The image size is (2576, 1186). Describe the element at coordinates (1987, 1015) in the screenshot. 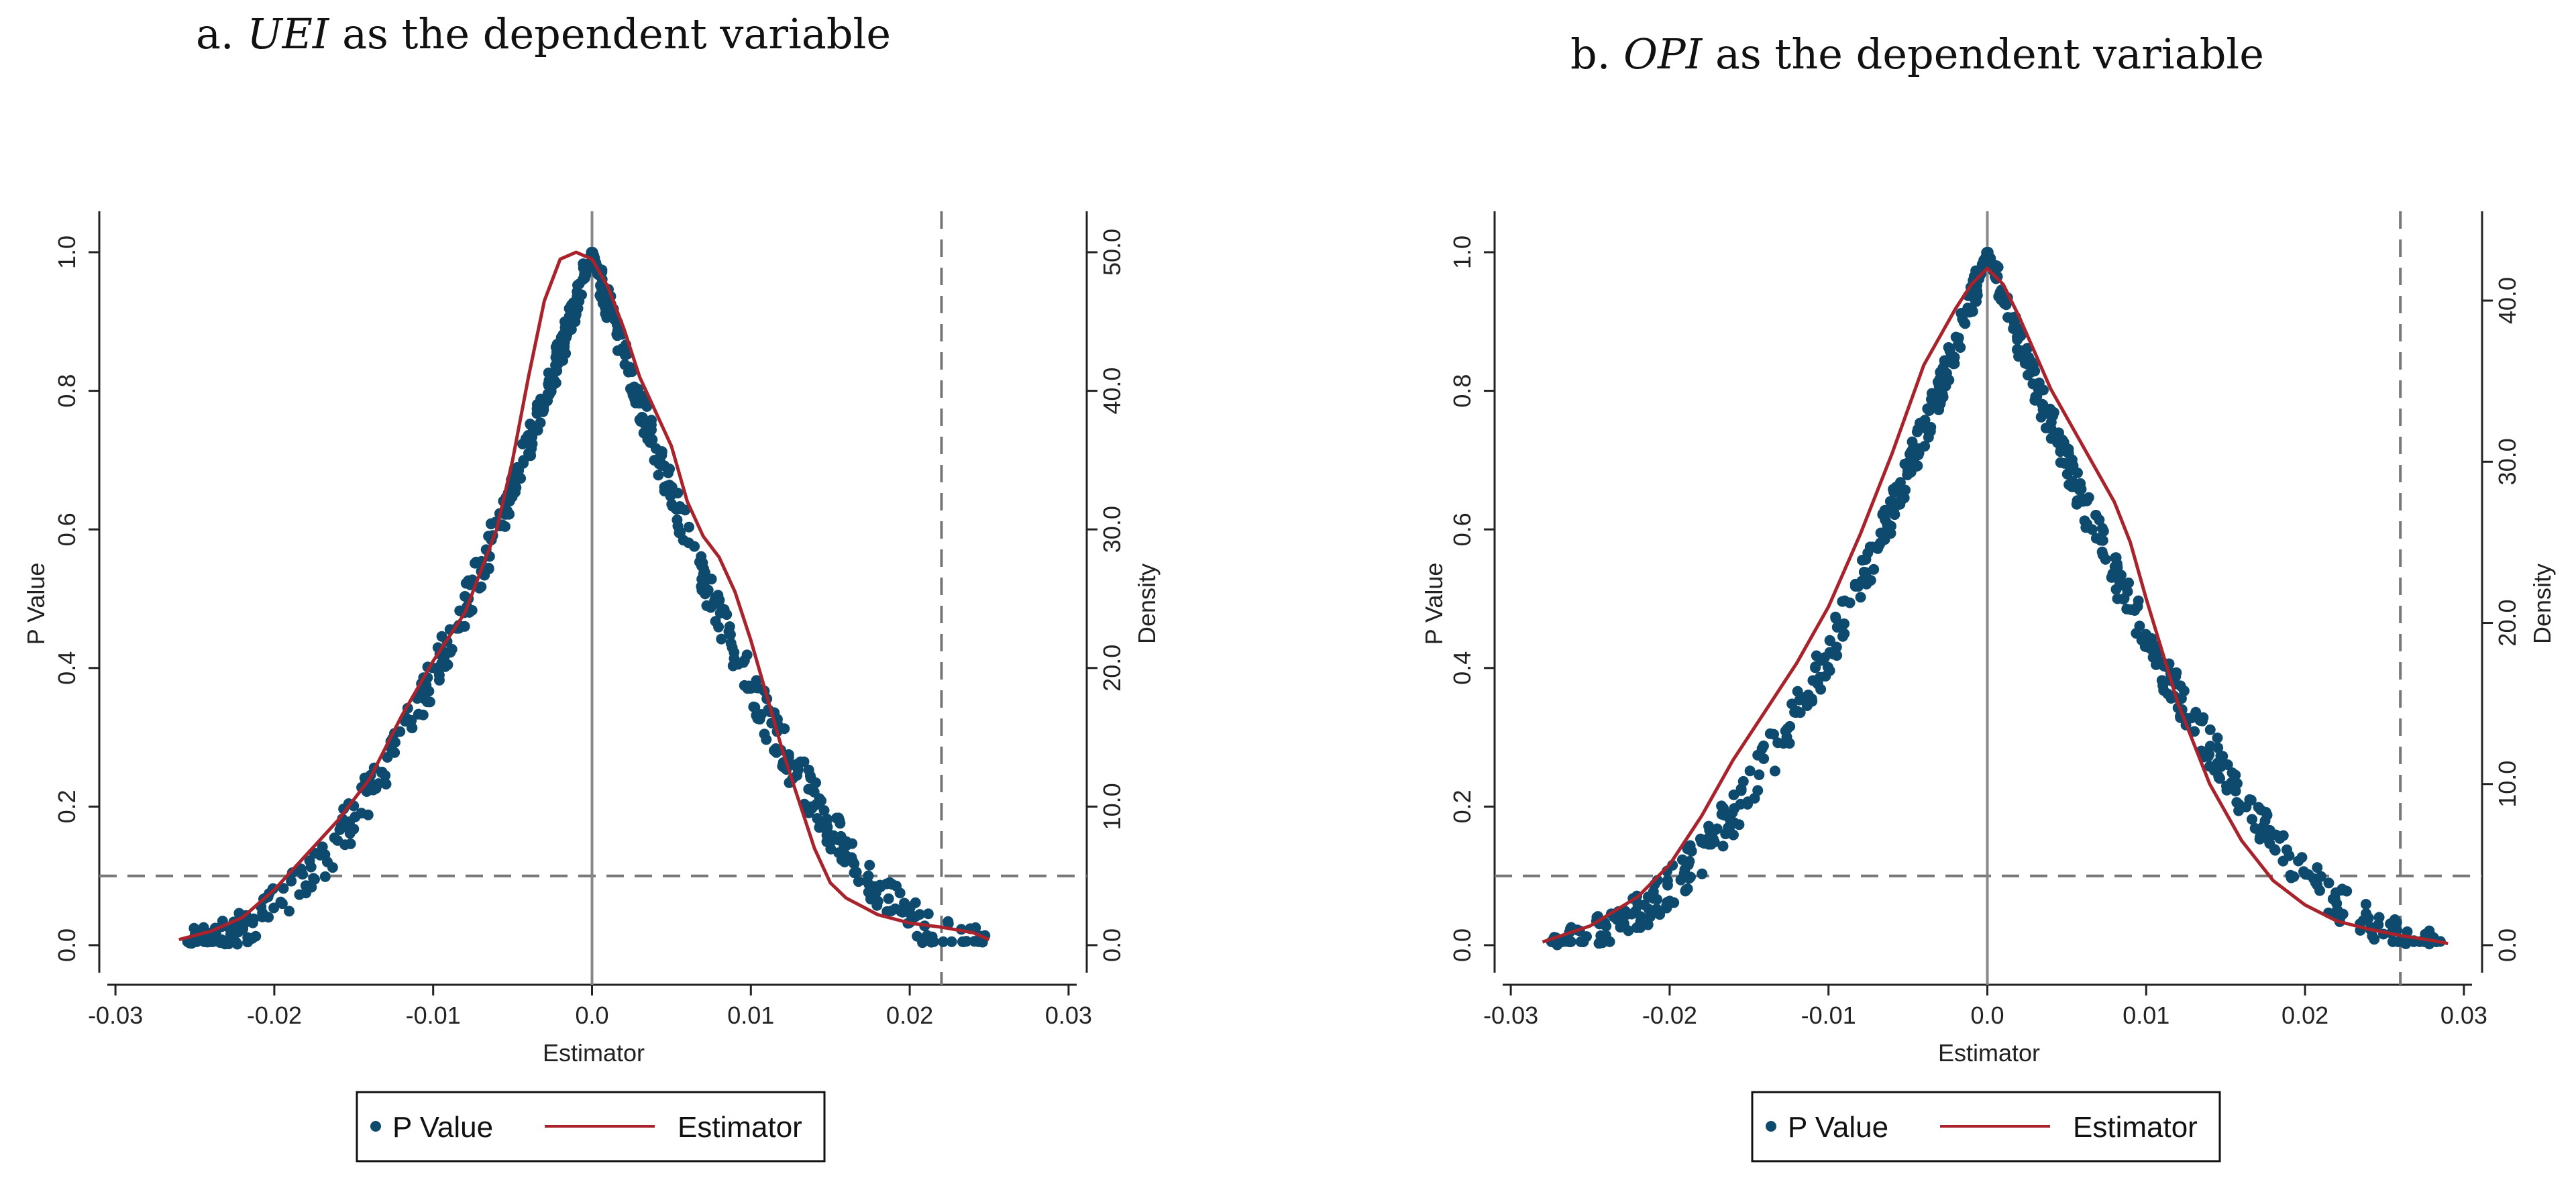

I see `x-tick-label: 0.0` at that location.